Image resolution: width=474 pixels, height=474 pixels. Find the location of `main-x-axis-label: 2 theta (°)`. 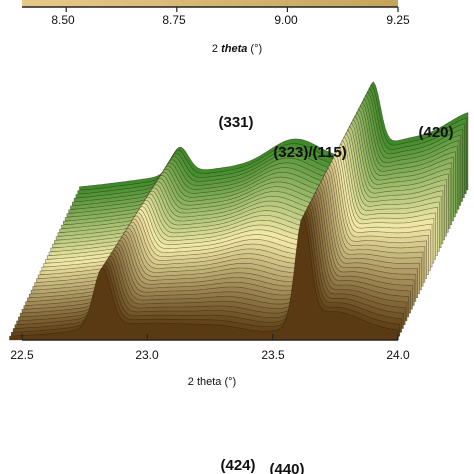

main-x-axis-label: 2 theta (°) is located at coordinates (212, 382).